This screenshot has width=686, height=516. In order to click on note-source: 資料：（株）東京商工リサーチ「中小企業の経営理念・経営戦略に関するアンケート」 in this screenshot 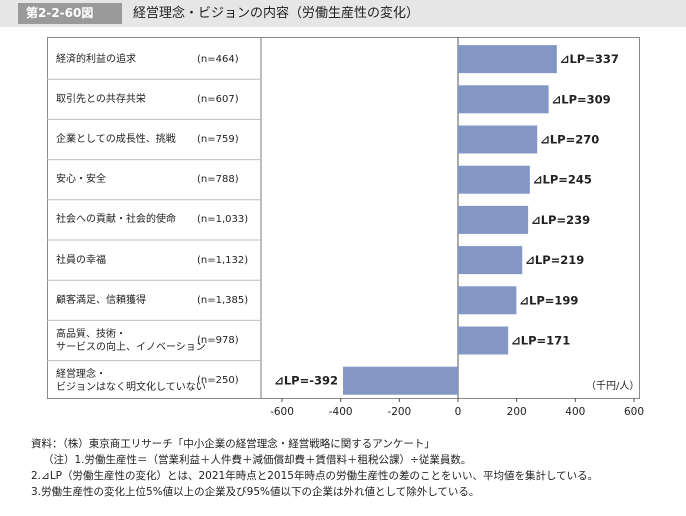, I will do `click(233, 444)`.